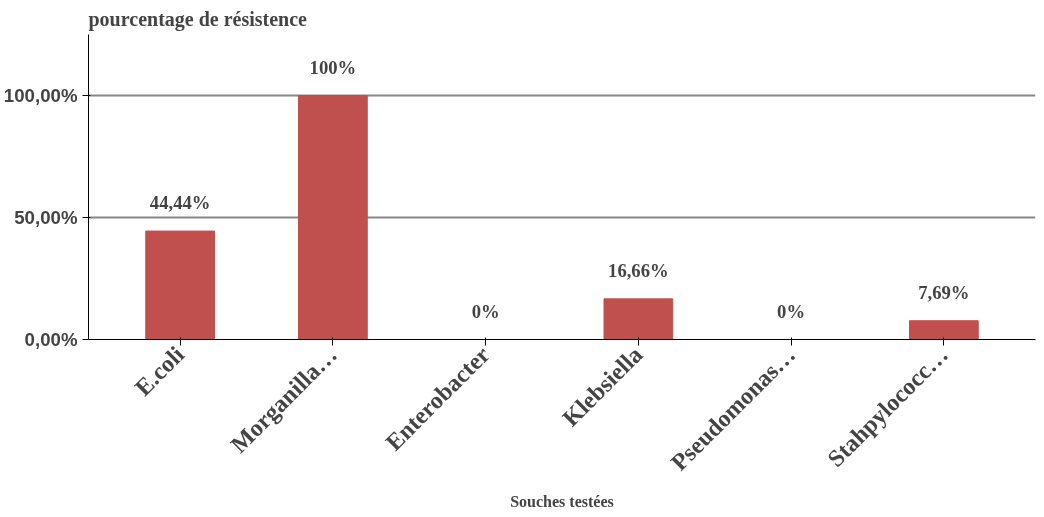 The image size is (1044, 517). What do you see at coordinates (638, 270) in the screenshot?
I see `data-label: 16,66%` at bounding box center [638, 270].